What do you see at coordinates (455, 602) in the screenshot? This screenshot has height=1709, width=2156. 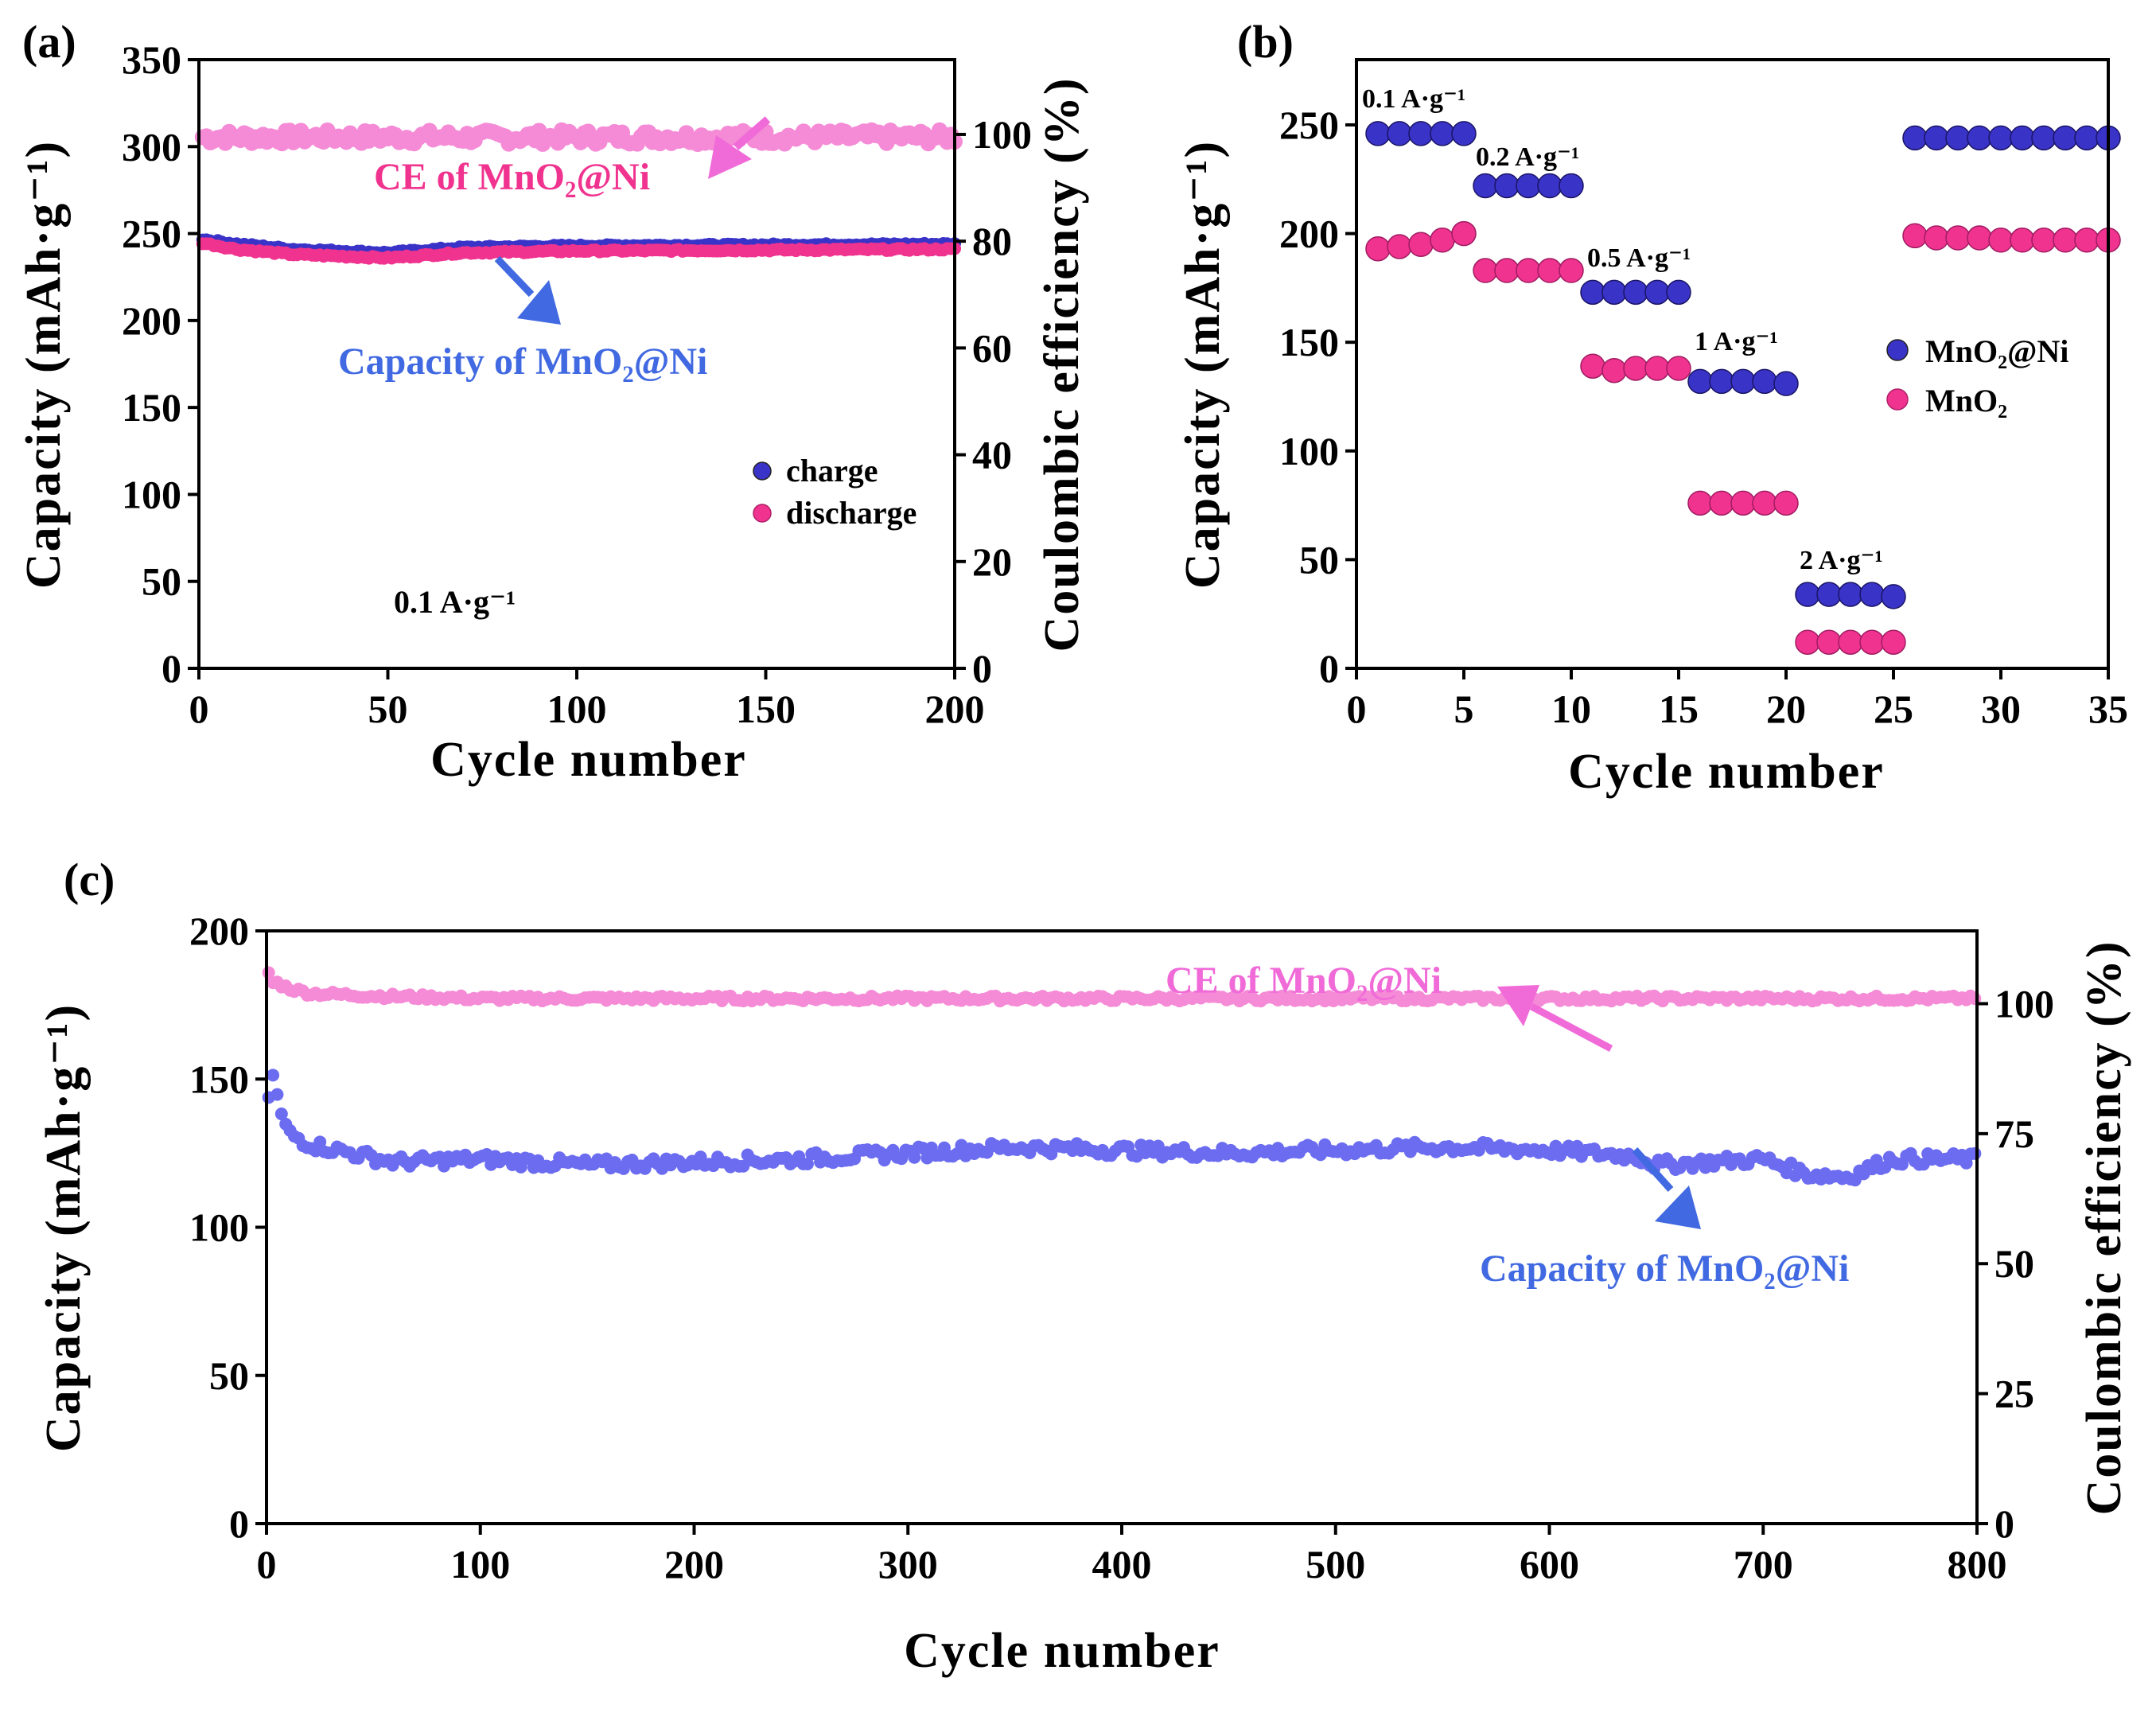 I see `panel-a-rate-label: 0.1 A·g⁻¹` at bounding box center [455, 602].